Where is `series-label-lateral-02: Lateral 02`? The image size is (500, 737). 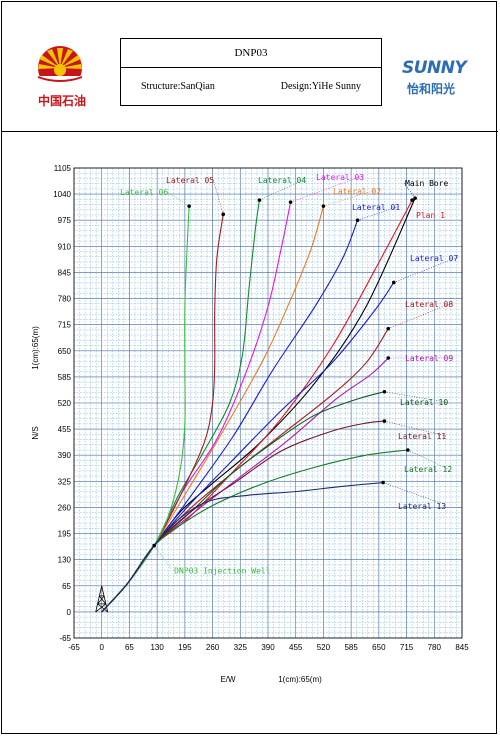 series-label-lateral-02: Lateral 02 is located at coordinates (357, 191).